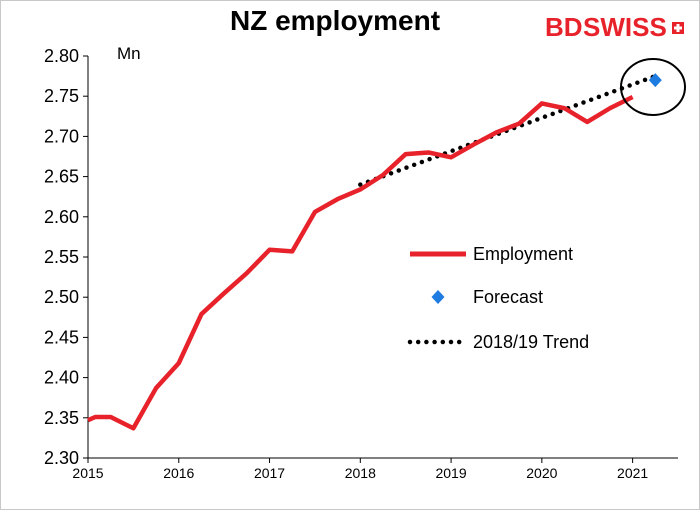 The width and height of the screenshot is (700, 510). I want to click on legend-swatch-forecast, so click(438, 297).